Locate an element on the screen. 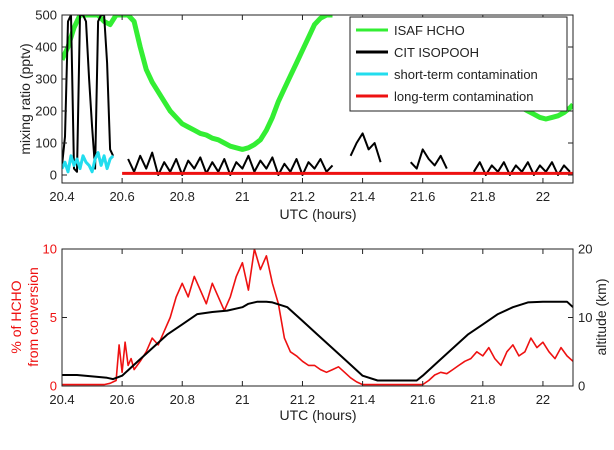 Image resolution: width=614 pixels, height=450 pixels. legend-label-cit-isopooh: CIT ISOPOOH is located at coordinates (436, 52).